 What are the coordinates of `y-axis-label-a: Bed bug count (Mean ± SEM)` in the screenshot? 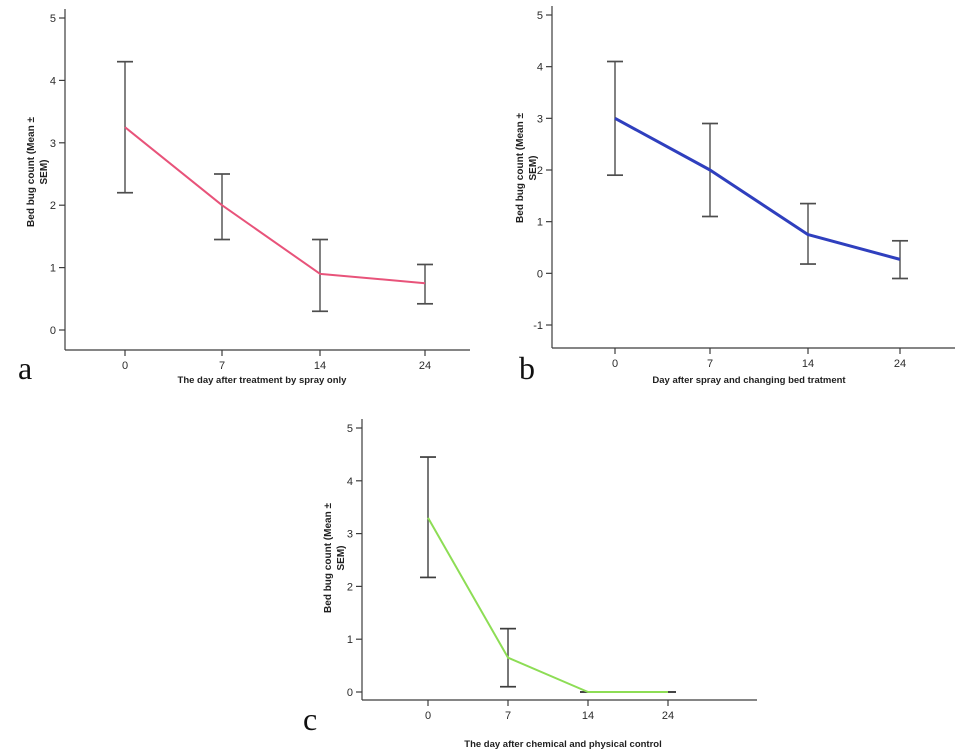 It's located at (38, 172).